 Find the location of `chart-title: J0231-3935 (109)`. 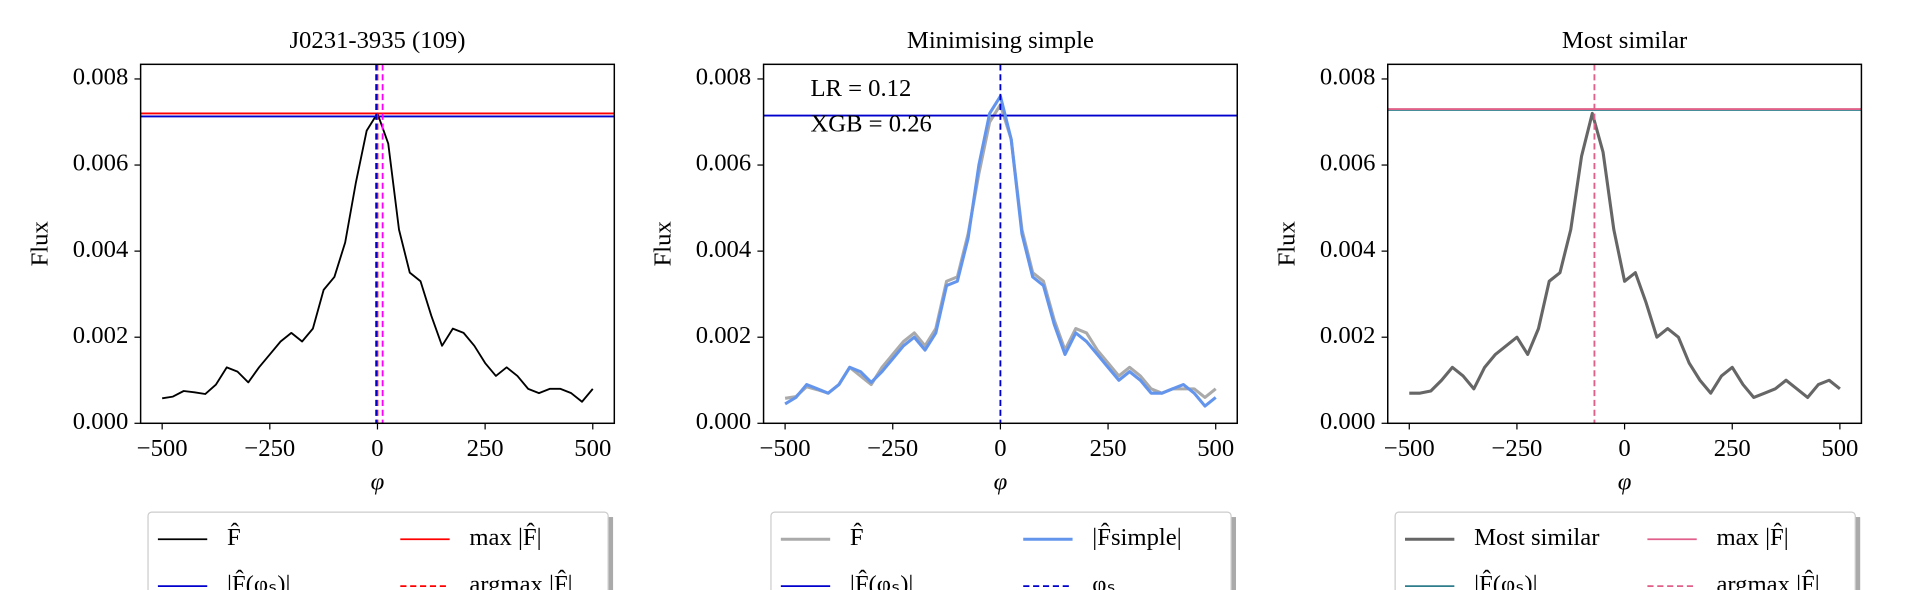

chart-title: J0231-3935 (109) is located at coordinates (377, 40).